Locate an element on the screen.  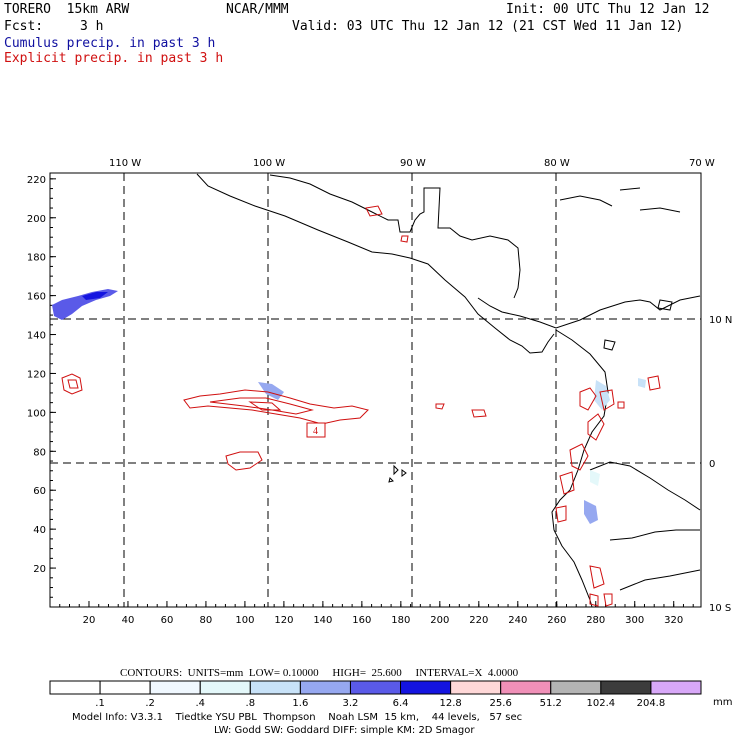
forecast-label: Fcst: is located at coordinates (24, 26).